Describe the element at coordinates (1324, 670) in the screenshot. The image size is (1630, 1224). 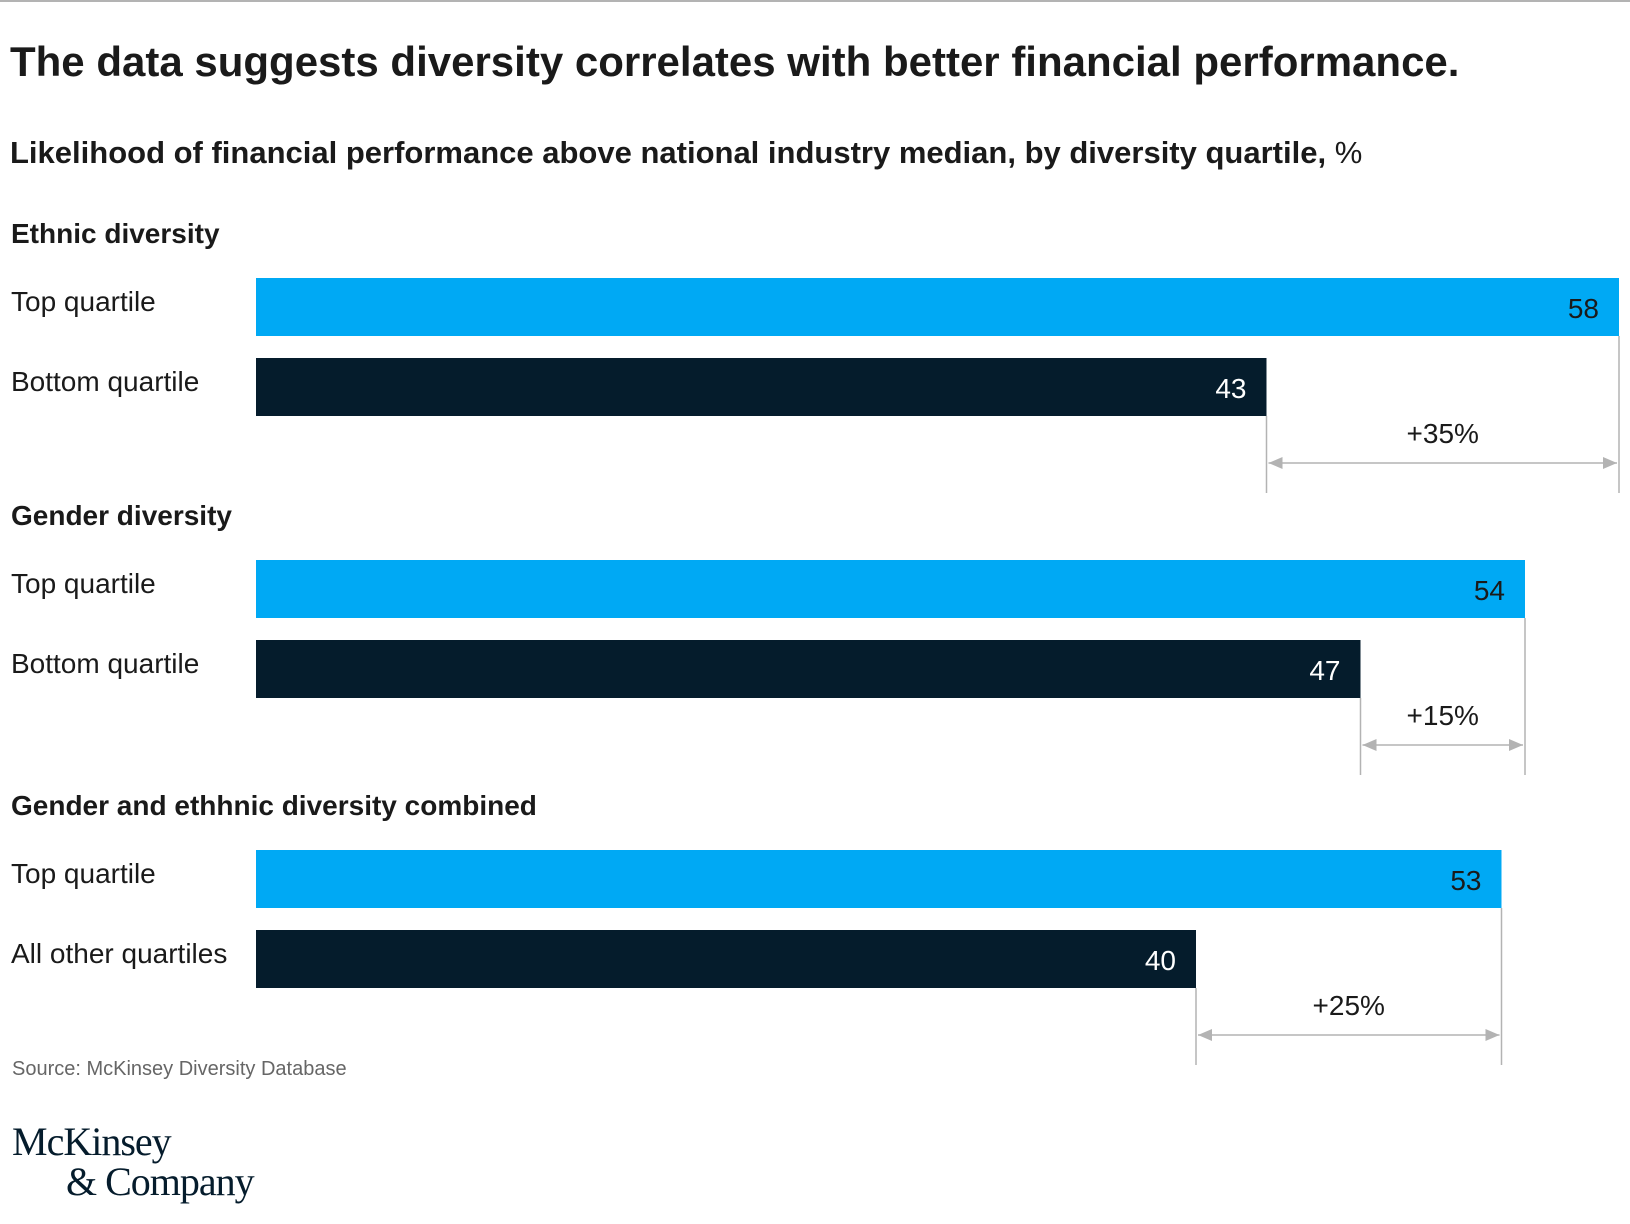
I see `value-label: 47` at that location.